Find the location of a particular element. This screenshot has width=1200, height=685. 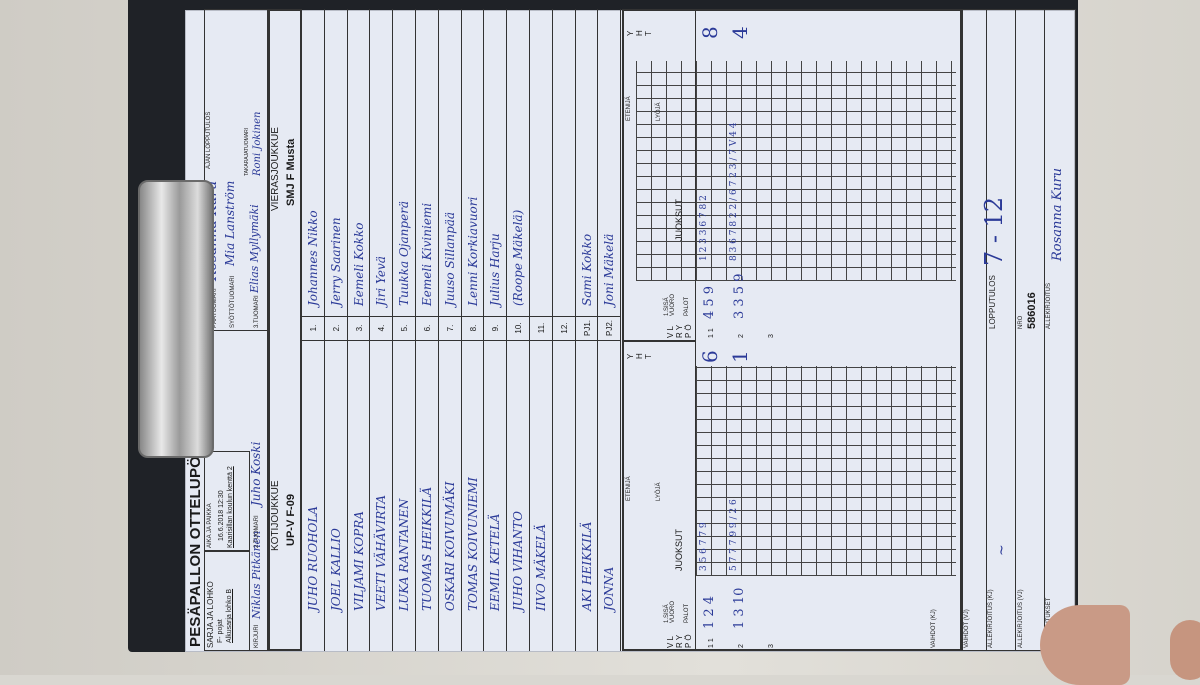

teams-row is located at coordinates (285, 330).